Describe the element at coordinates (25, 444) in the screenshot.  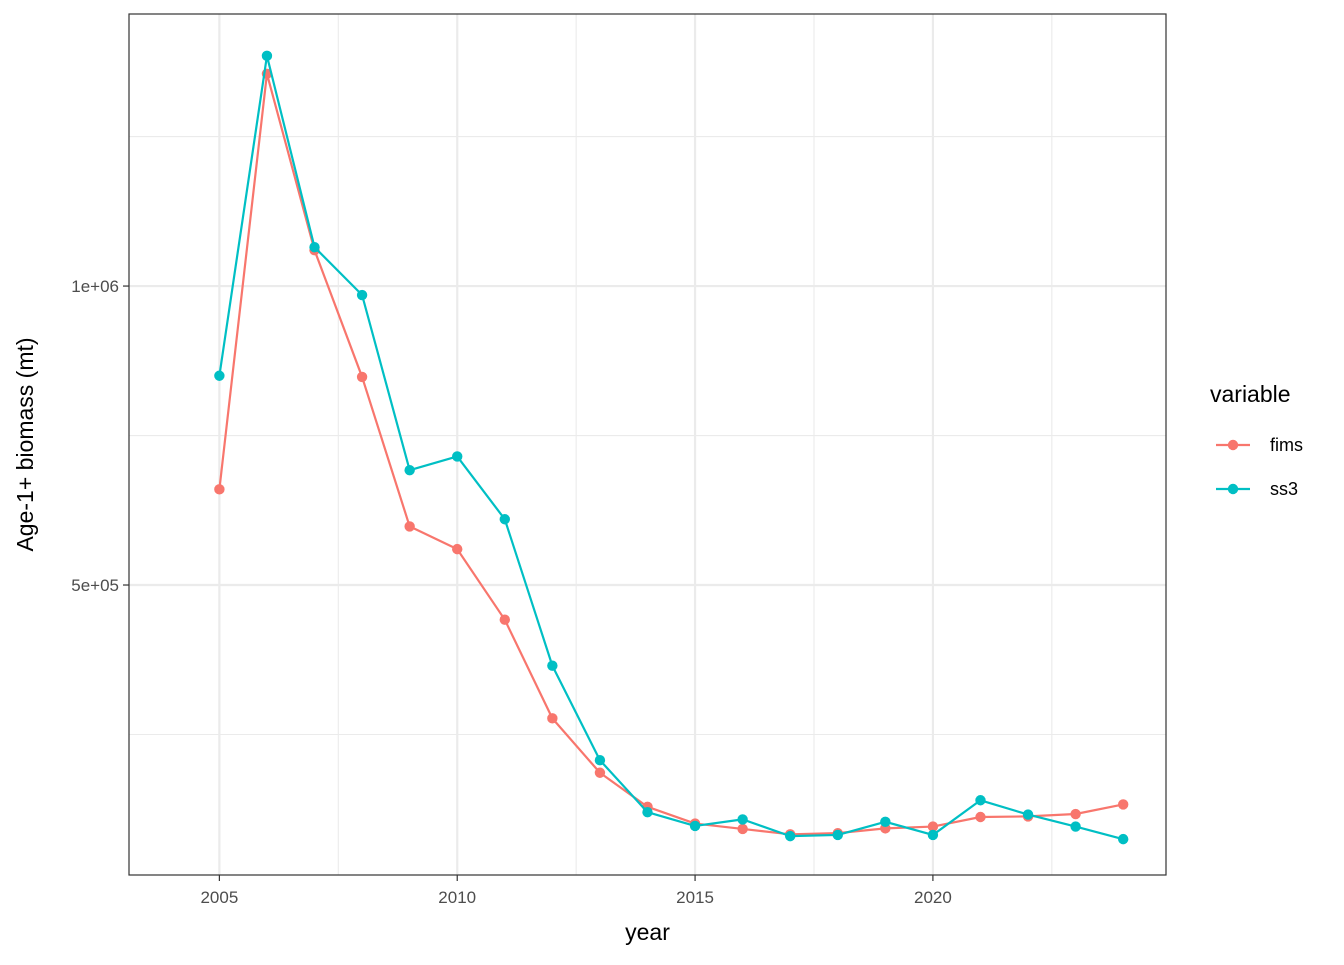
I see `y-axis-title: Age-1+ biomass (mt)` at that location.